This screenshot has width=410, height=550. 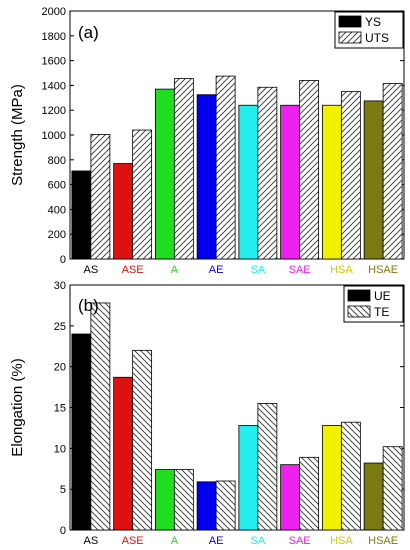 What do you see at coordinates (54, 12) in the screenshot?
I see `y-tick-label: 2000` at bounding box center [54, 12].